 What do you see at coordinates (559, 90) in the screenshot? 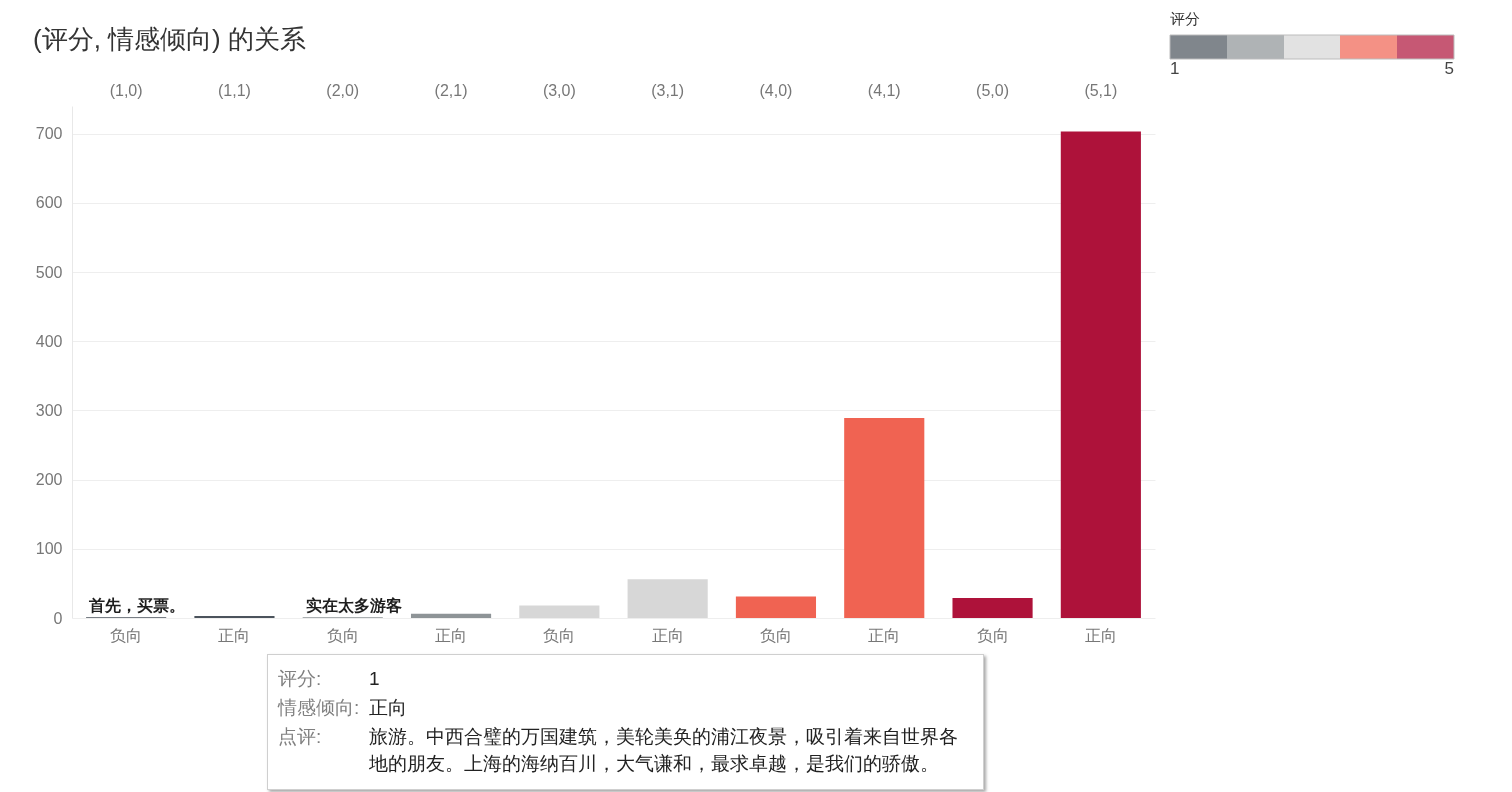
I see `x-tick-label: (3,0)` at bounding box center [559, 90].